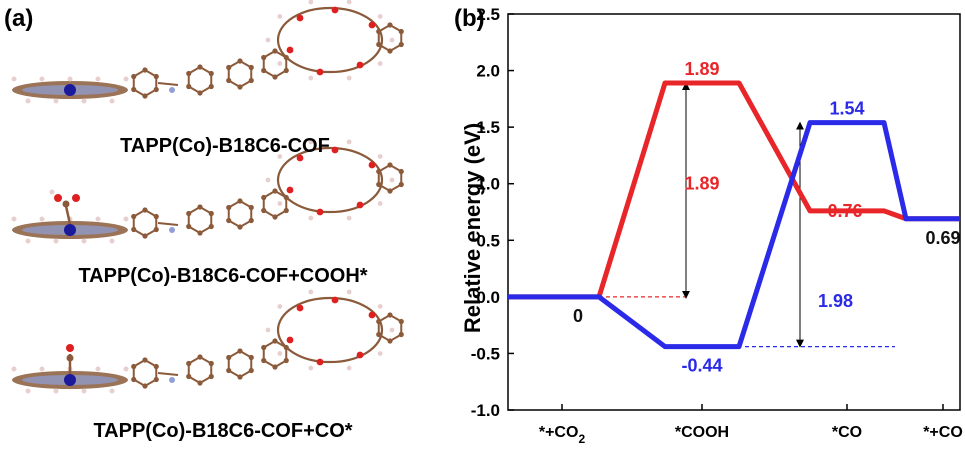 Image resolution: width=965 pixels, height=452 pixels. What do you see at coordinates (172, 380) in the screenshot?
I see `nitrogen-atom` at bounding box center [172, 380].